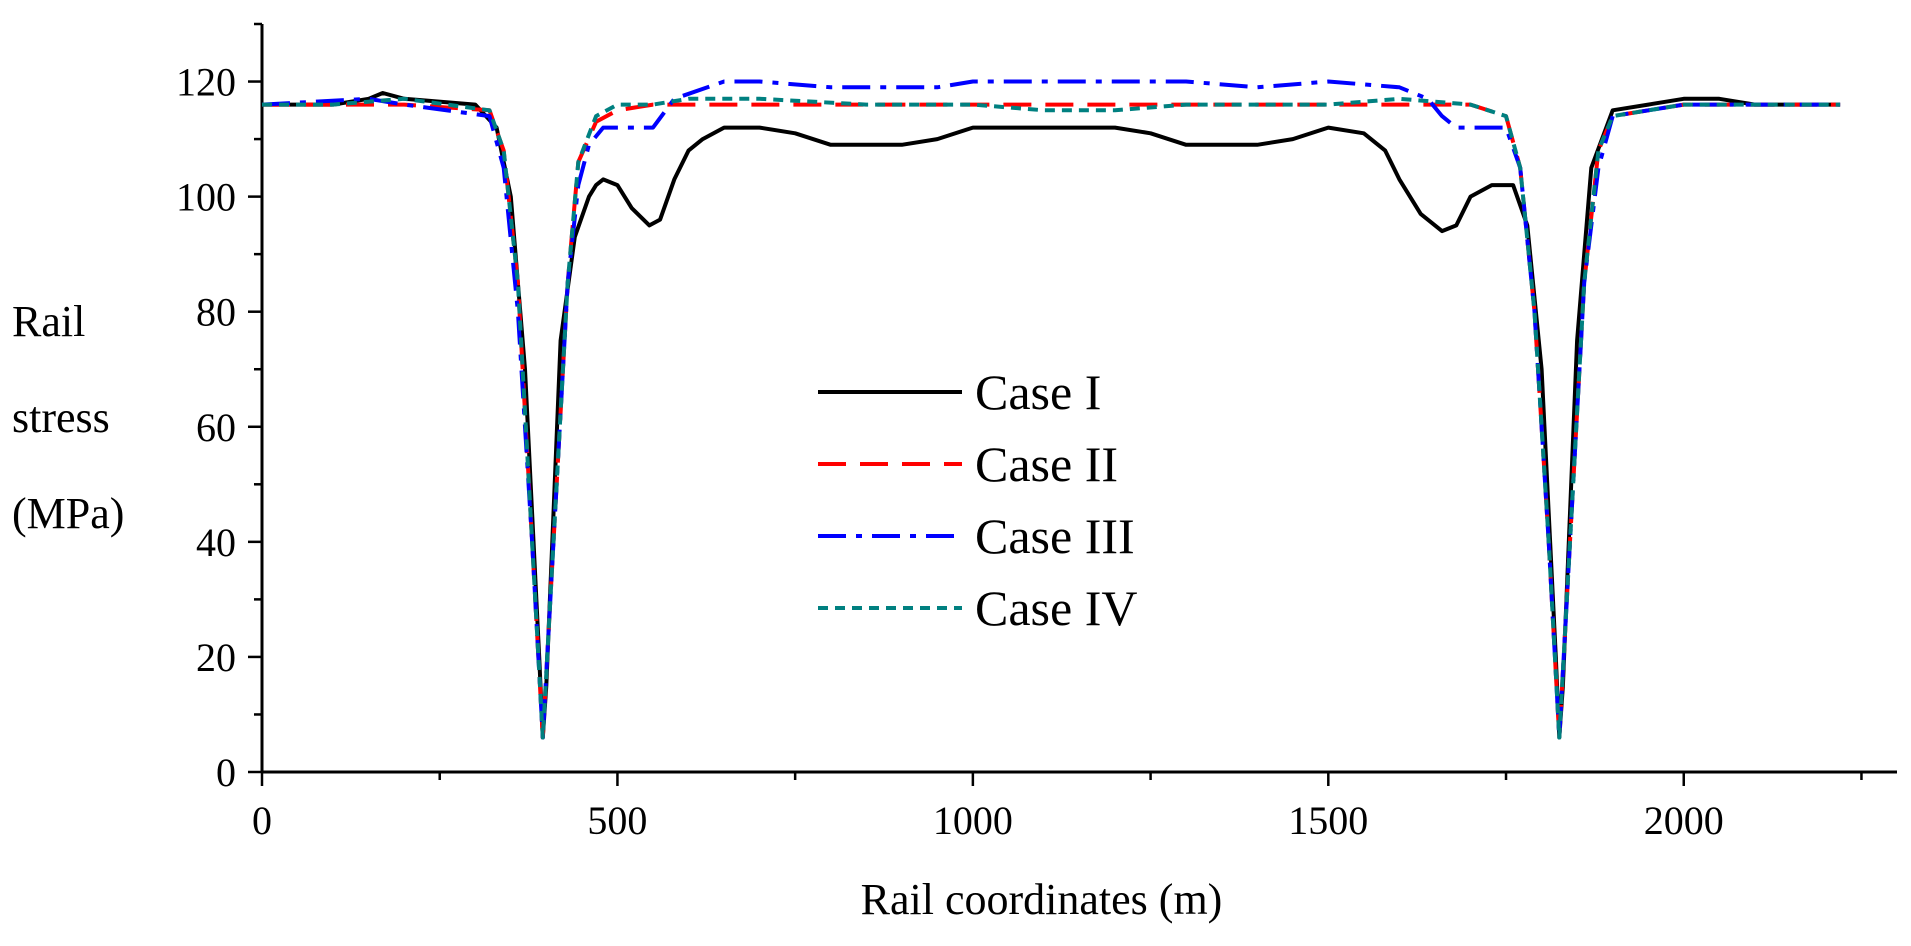 This screenshot has height=946, width=1911. Describe the element at coordinates (1038, 392) in the screenshot. I see `legend-label-1: Case I` at that location.